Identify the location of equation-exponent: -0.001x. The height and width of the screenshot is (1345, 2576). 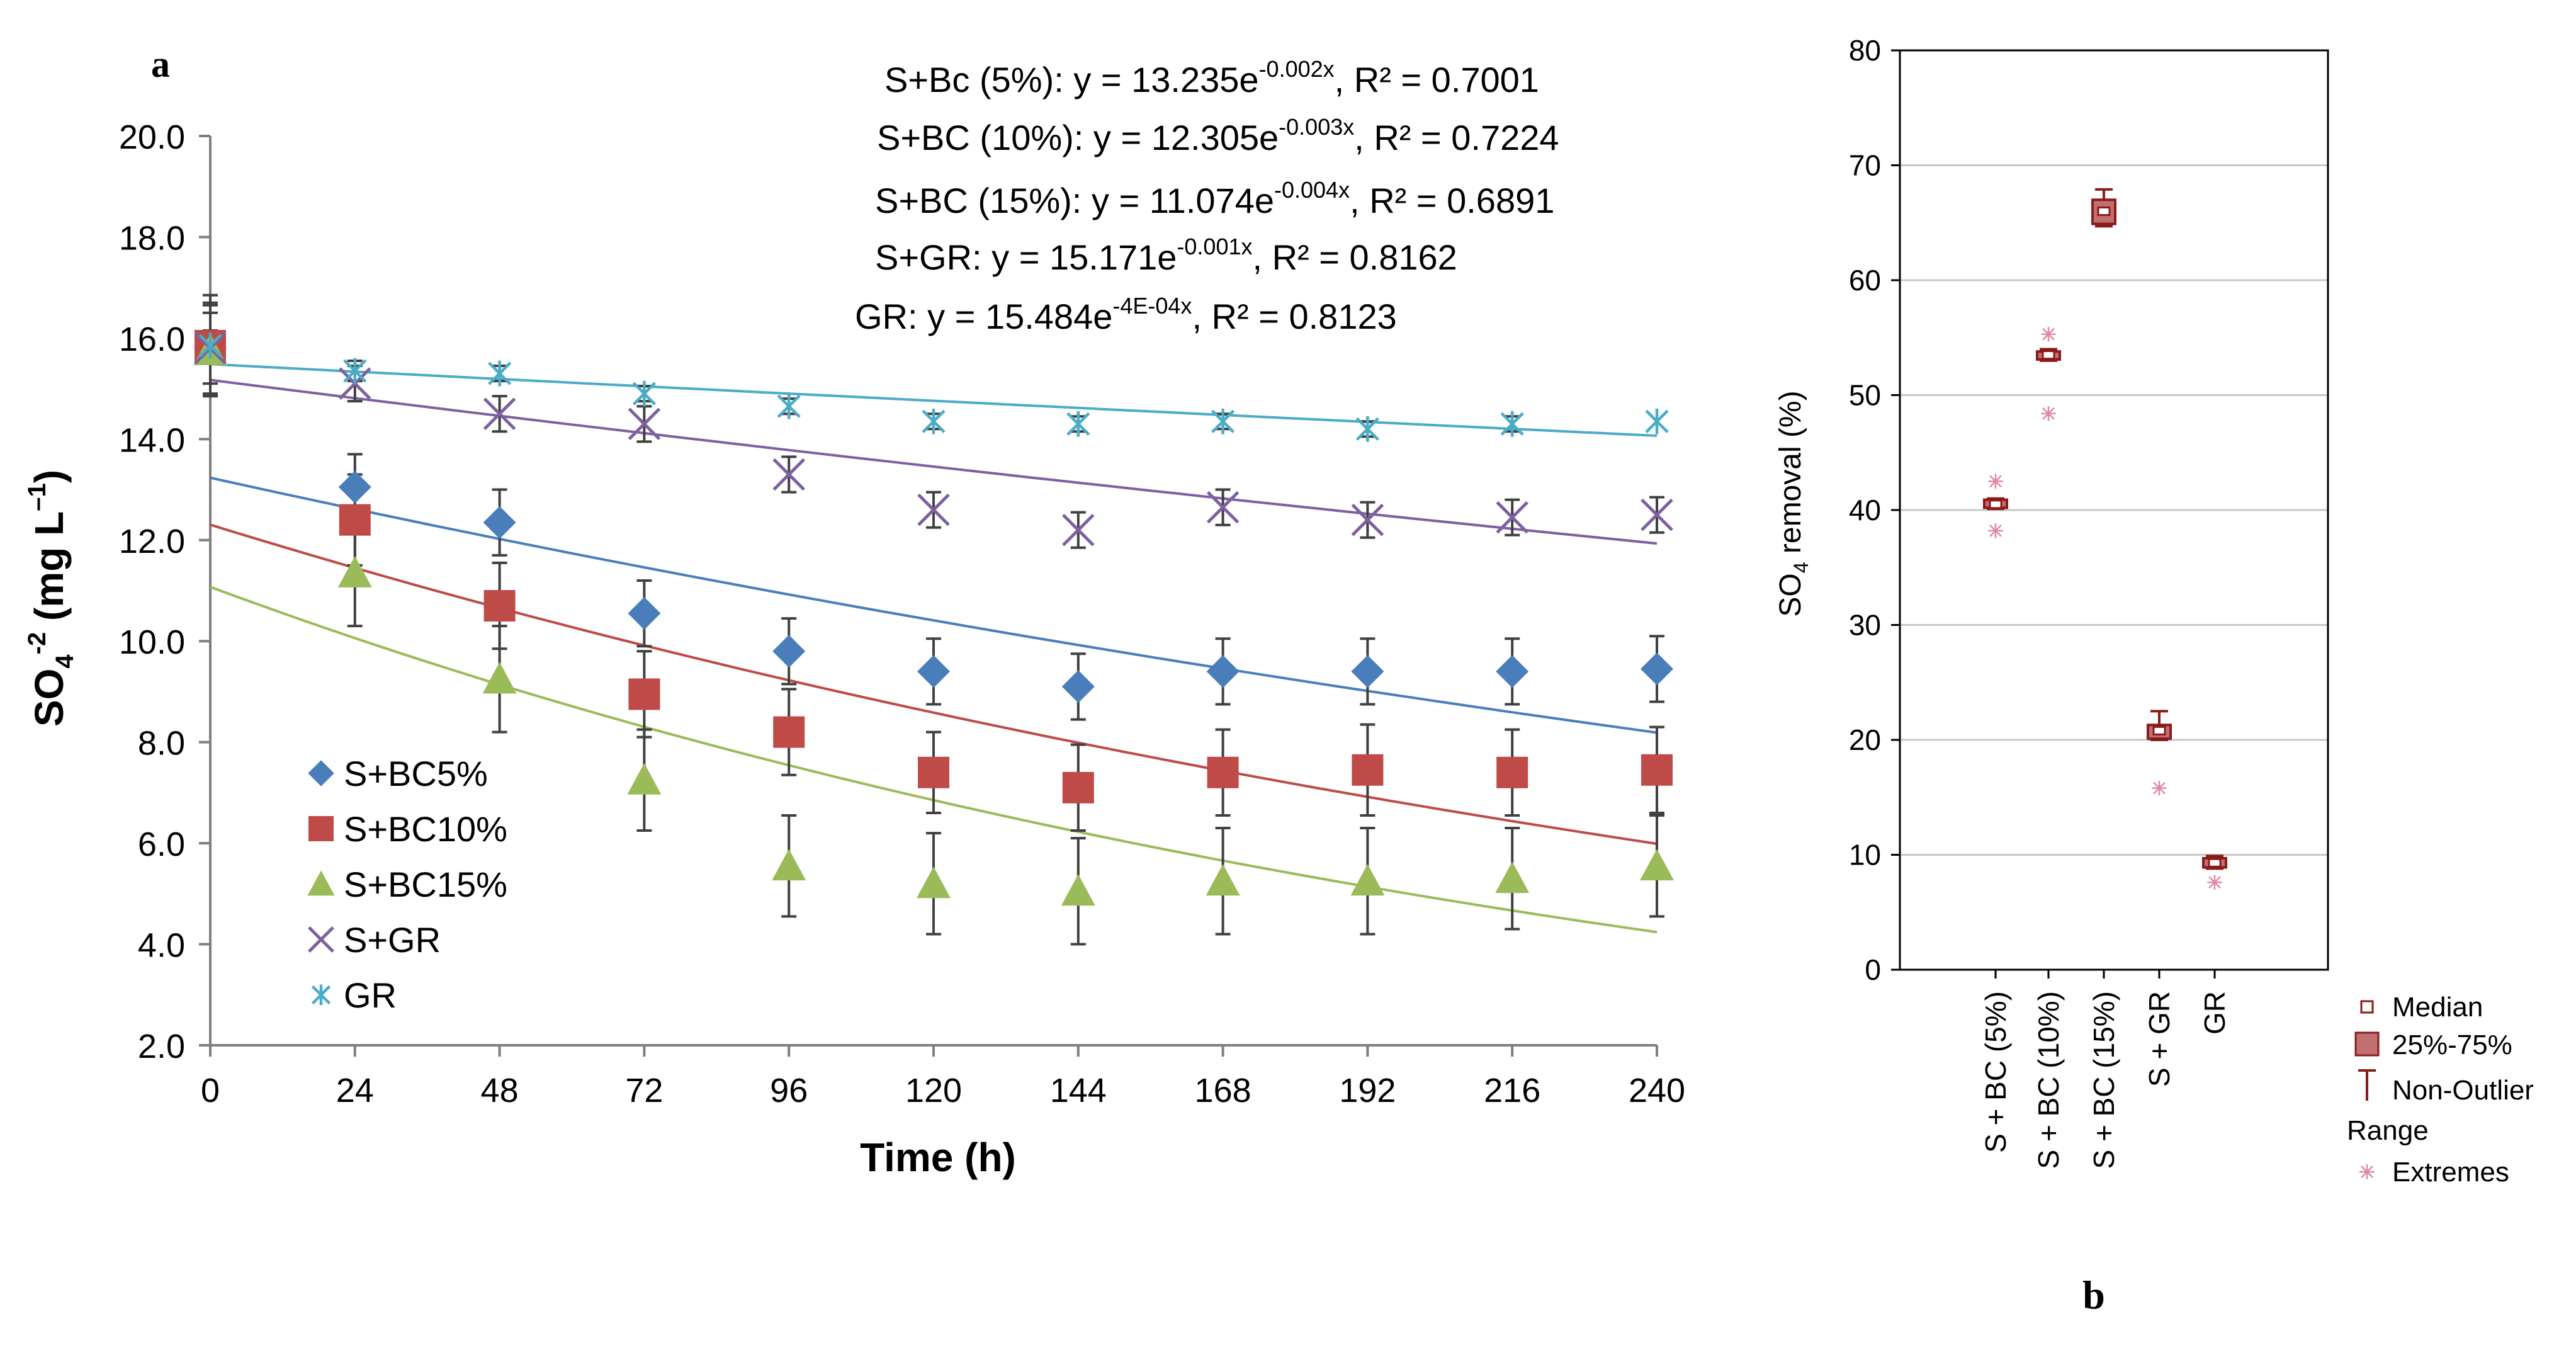
(1214, 246).